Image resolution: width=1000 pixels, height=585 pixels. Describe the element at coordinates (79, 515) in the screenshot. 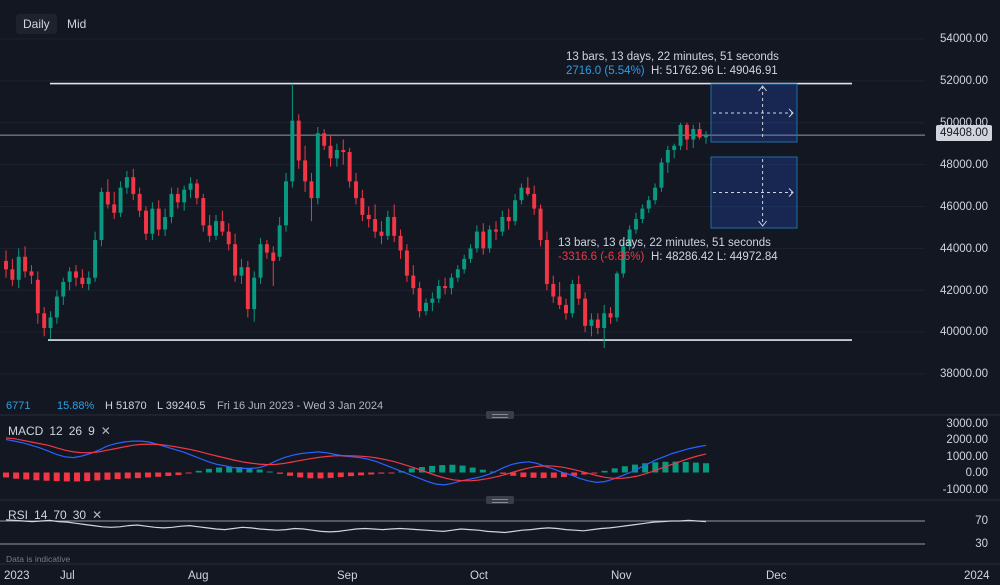

I see `rsi-param-lower: 30` at that location.